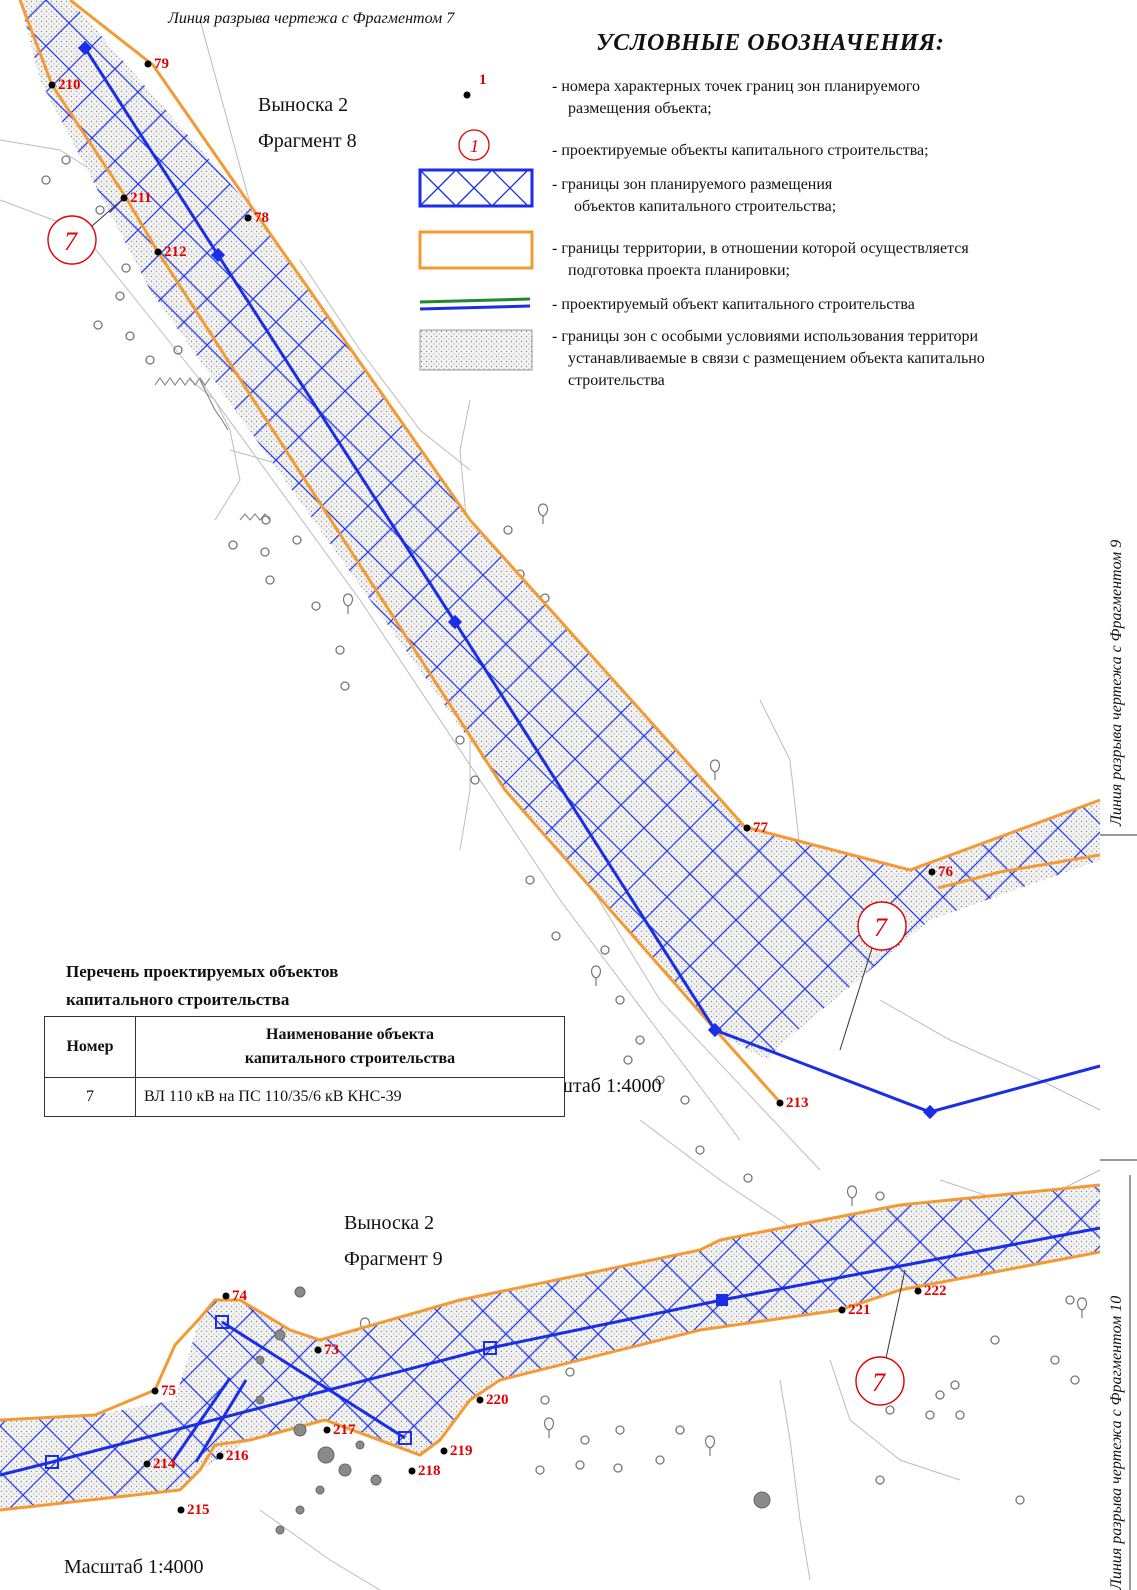 The height and width of the screenshot is (1590, 1137). I want to click on point-220: 220, so click(497, 1400).